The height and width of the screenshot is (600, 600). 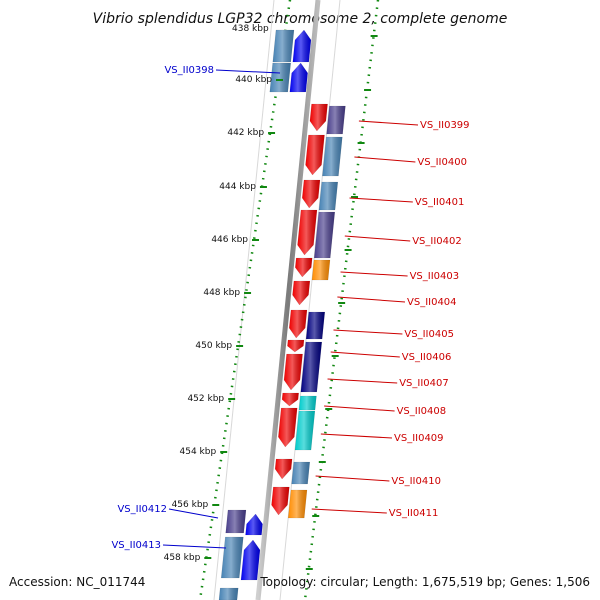 I want to click on gene-label-left: VS_II0413, so click(x=136, y=545).